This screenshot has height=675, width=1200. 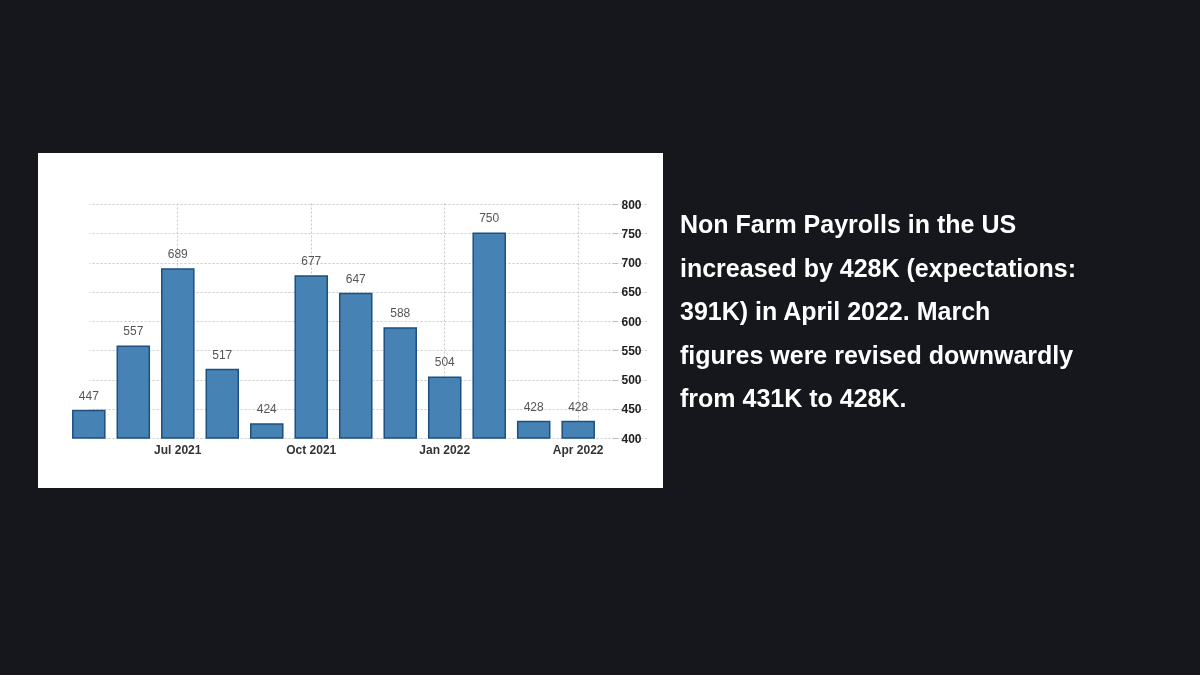 What do you see at coordinates (631, 292) in the screenshot?
I see `y-tick-label: 650` at bounding box center [631, 292].